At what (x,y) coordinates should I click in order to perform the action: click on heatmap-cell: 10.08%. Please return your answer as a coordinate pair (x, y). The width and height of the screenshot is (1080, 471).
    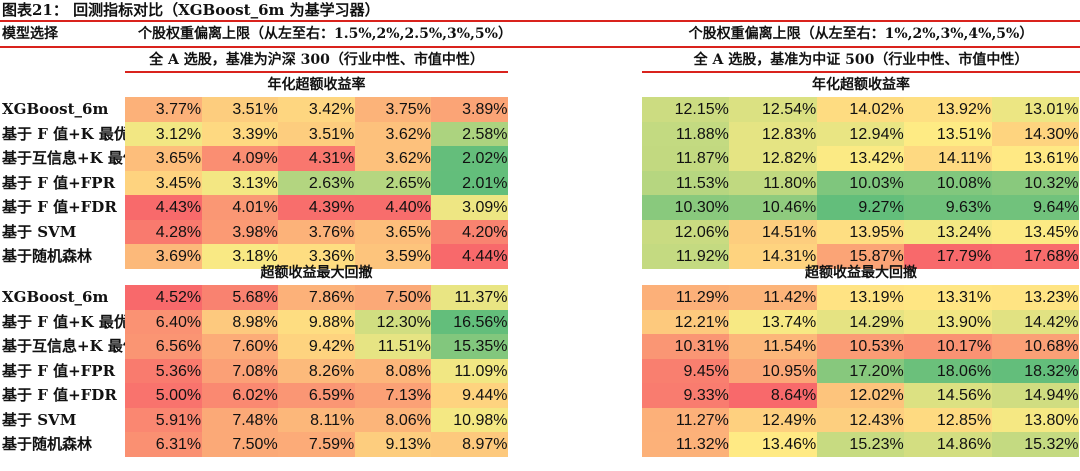
    Looking at the image, I should click on (948, 182).